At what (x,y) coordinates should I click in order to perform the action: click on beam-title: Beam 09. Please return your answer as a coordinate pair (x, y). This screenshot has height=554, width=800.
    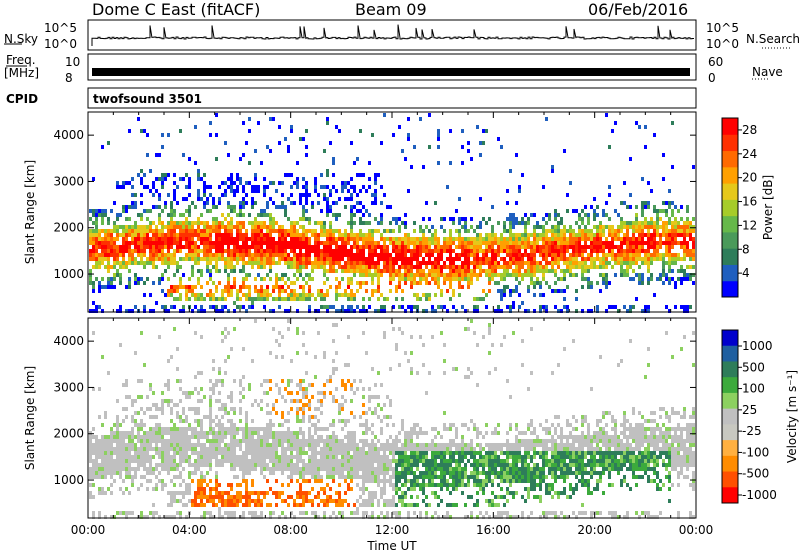
    Looking at the image, I should click on (391, 9).